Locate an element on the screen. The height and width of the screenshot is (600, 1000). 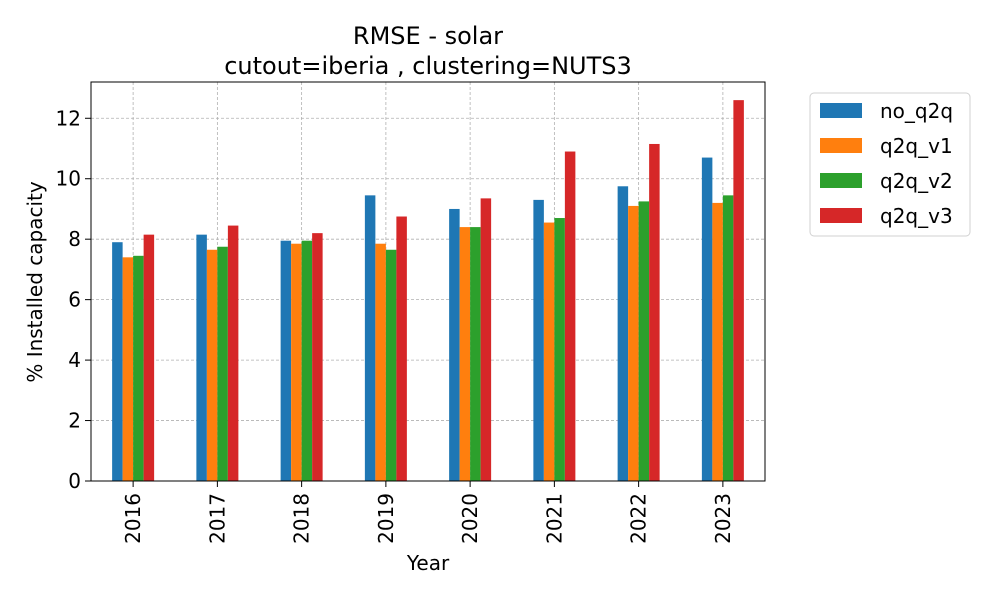
bar-q2q_v3-2019 is located at coordinates (401, 349).